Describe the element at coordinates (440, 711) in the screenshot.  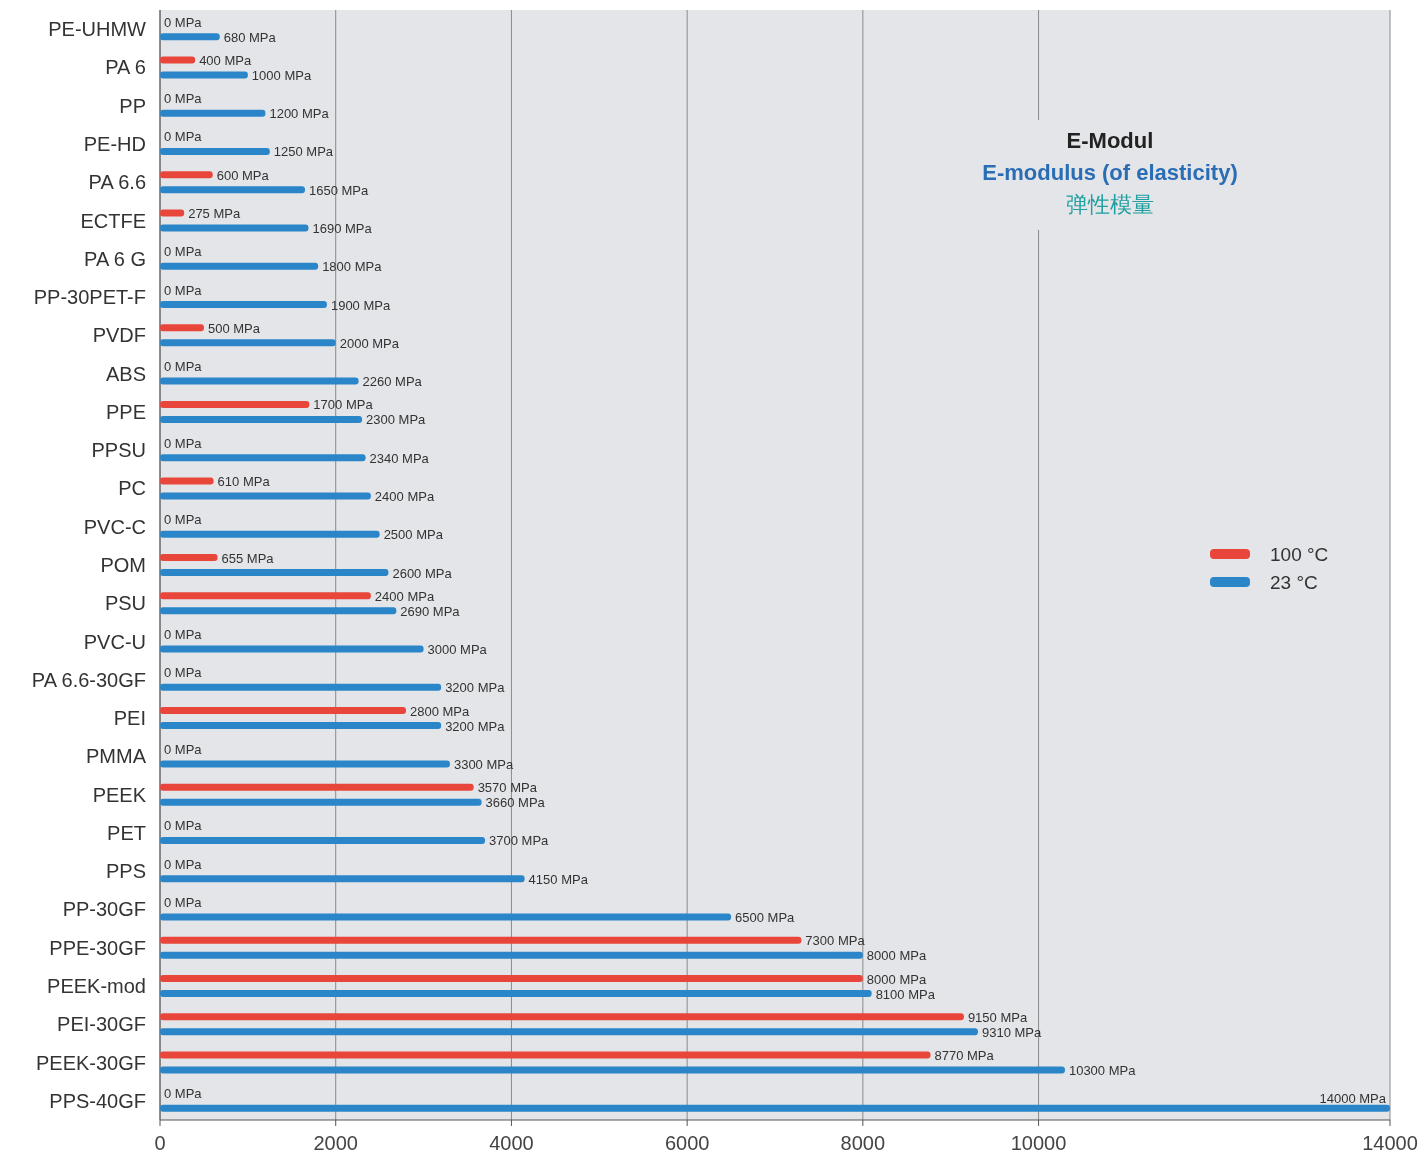
I see `data-label: 2800 MPa` at that location.